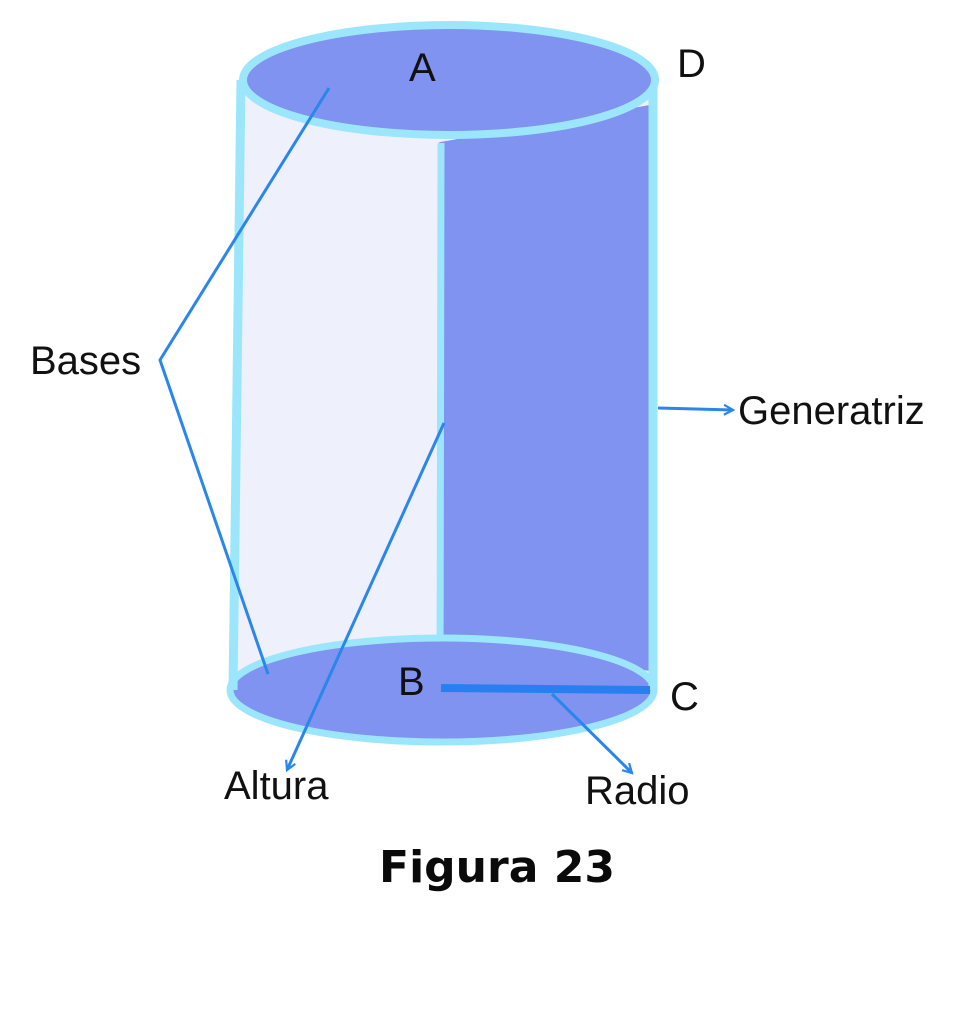 The height and width of the screenshot is (1028, 978). What do you see at coordinates (545, 689) in the screenshot?
I see `radius-segment` at bounding box center [545, 689].